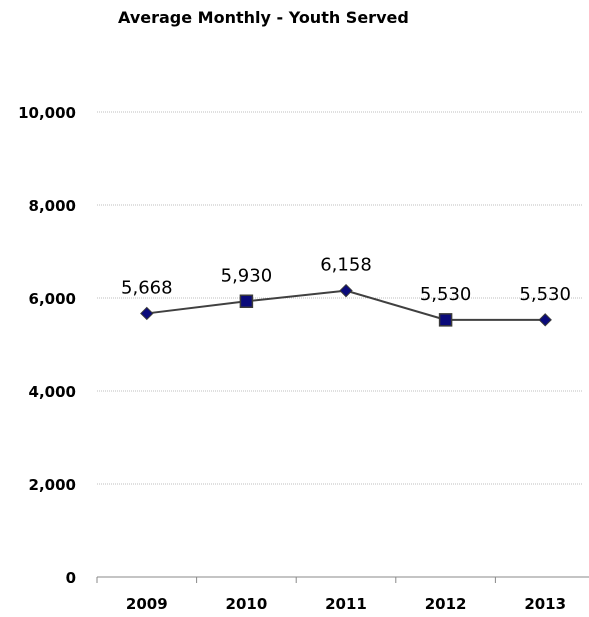 Image resolution: width=589 pixels, height=617 pixels. I want to click on x-tick-label: 2010, so click(247, 604).